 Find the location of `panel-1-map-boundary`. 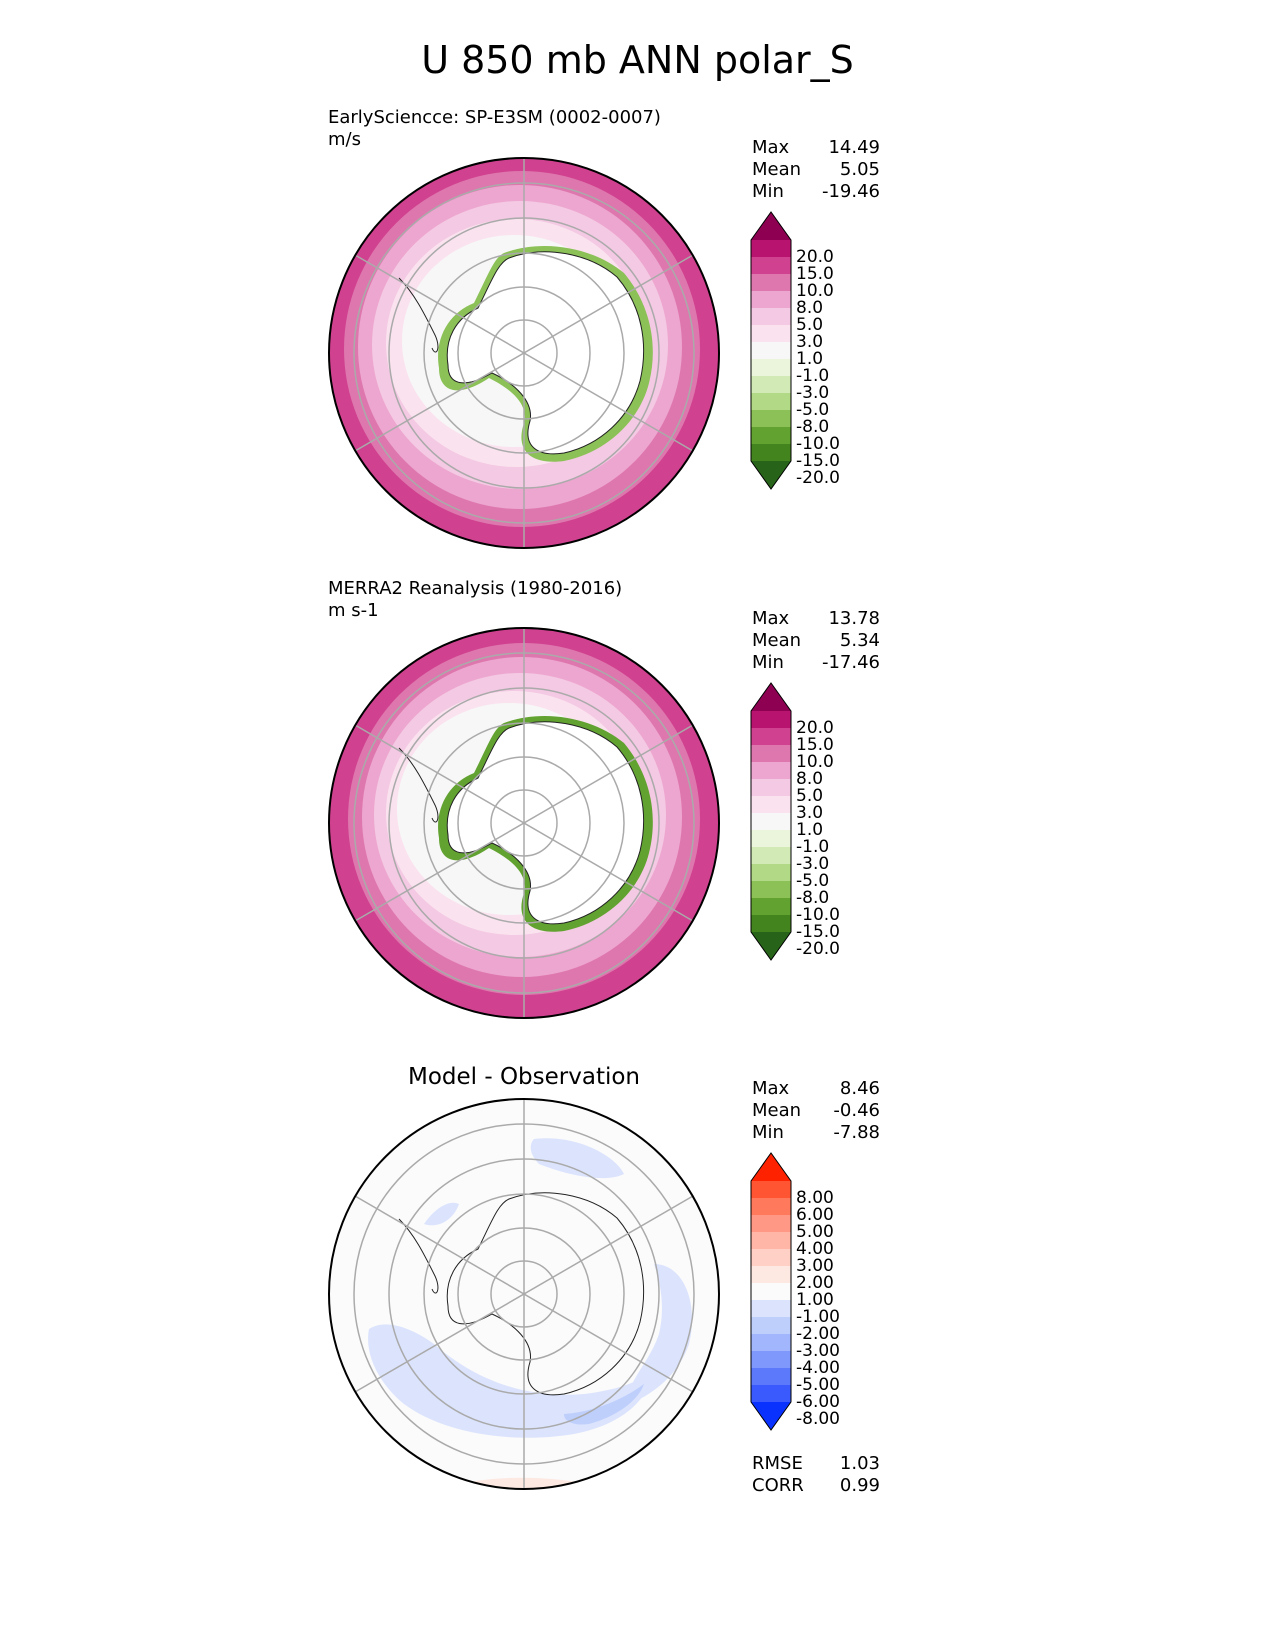

panel-1-map-boundary is located at coordinates (524, 353).